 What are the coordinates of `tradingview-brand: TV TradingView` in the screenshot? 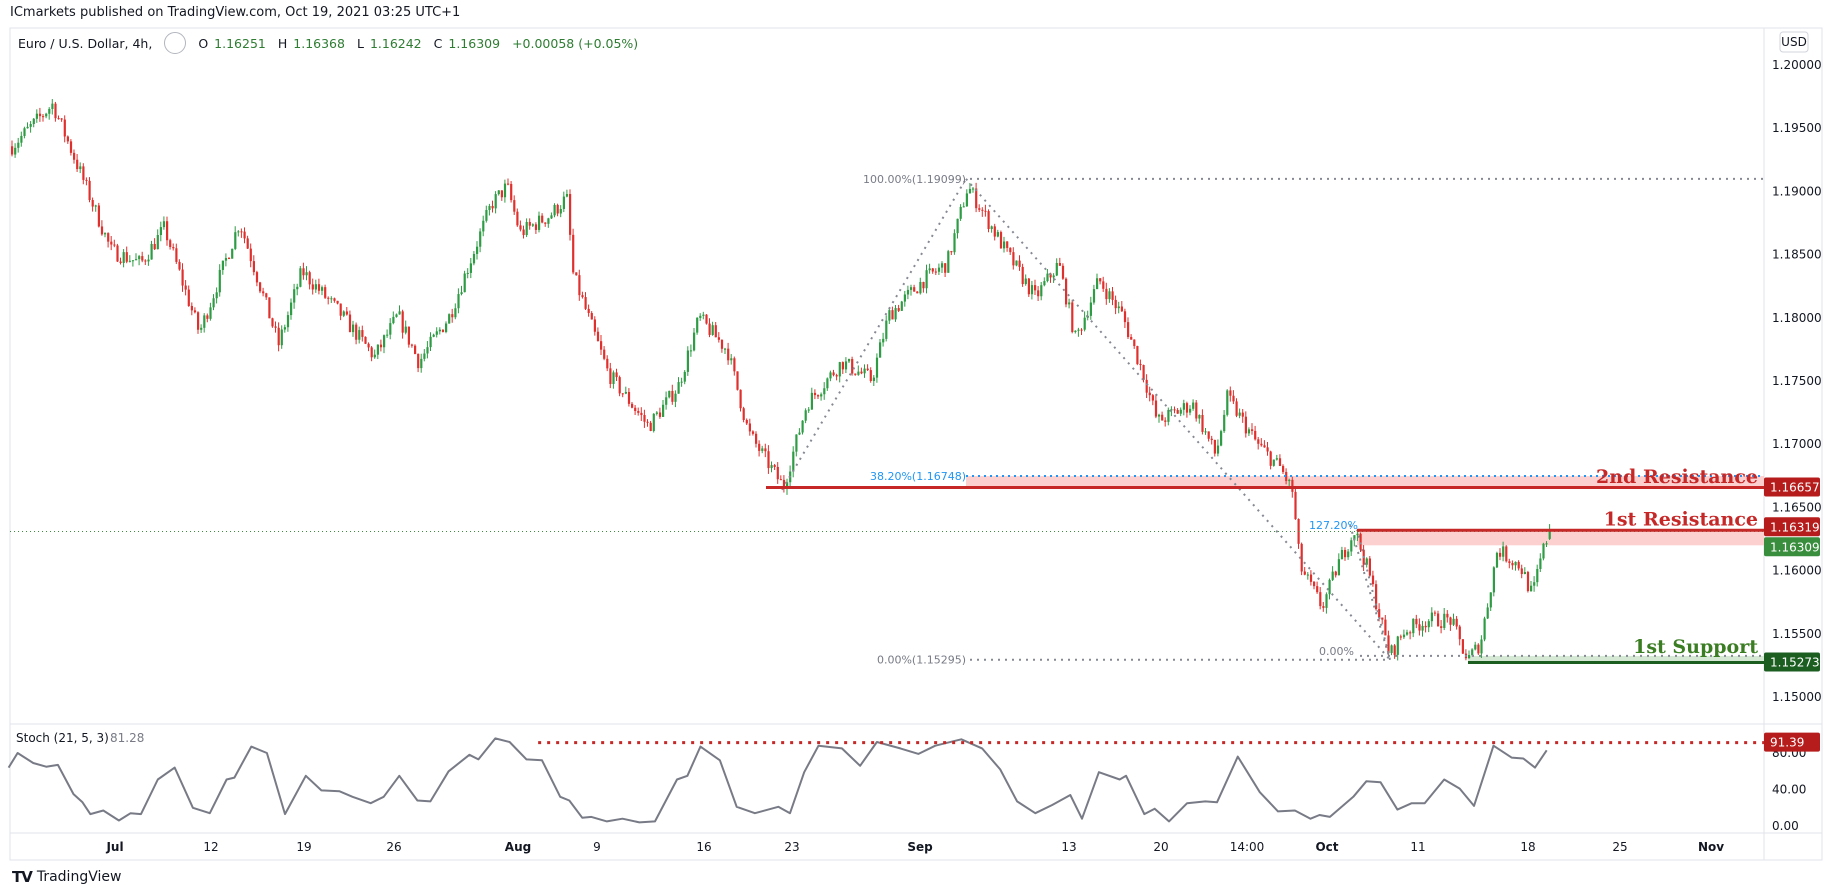 It's located at (66, 877).